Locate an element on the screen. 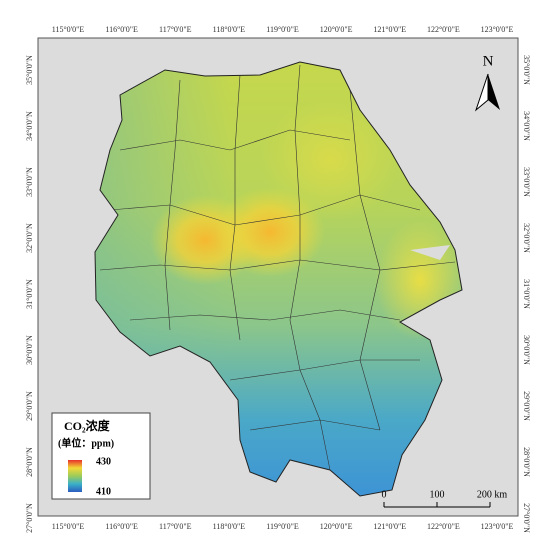  color-bar is located at coordinates (75, 476).